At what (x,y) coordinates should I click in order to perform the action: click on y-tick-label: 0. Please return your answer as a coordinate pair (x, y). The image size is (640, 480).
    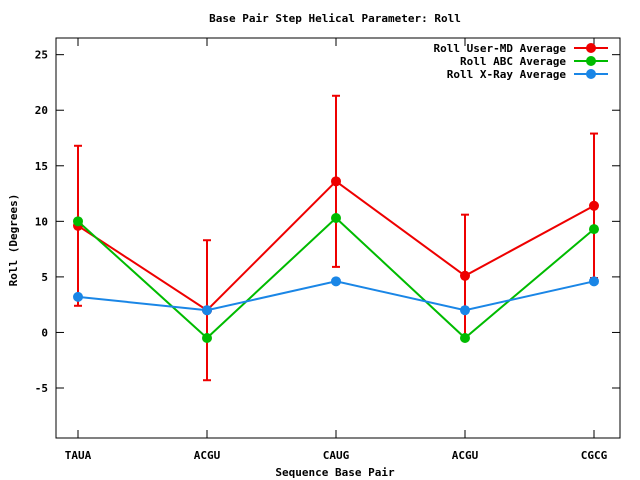
    Looking at the image, I should click on (44, 332).